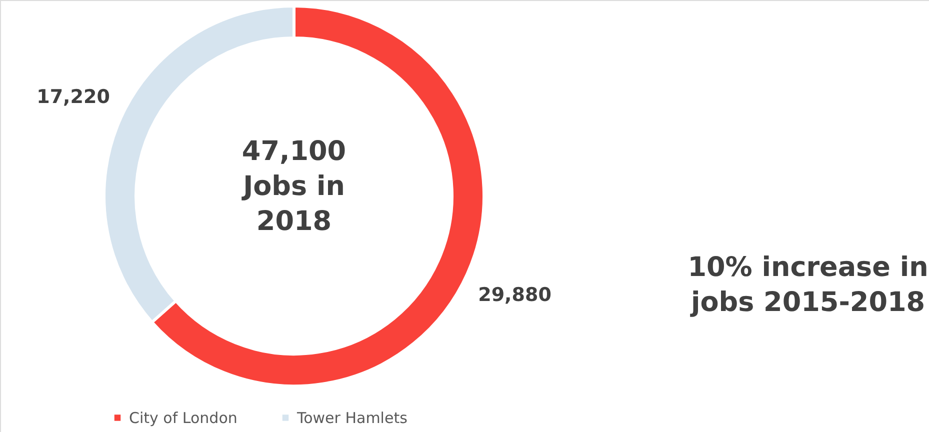  I want to click on data-label: 29,880, so click(515, 295).